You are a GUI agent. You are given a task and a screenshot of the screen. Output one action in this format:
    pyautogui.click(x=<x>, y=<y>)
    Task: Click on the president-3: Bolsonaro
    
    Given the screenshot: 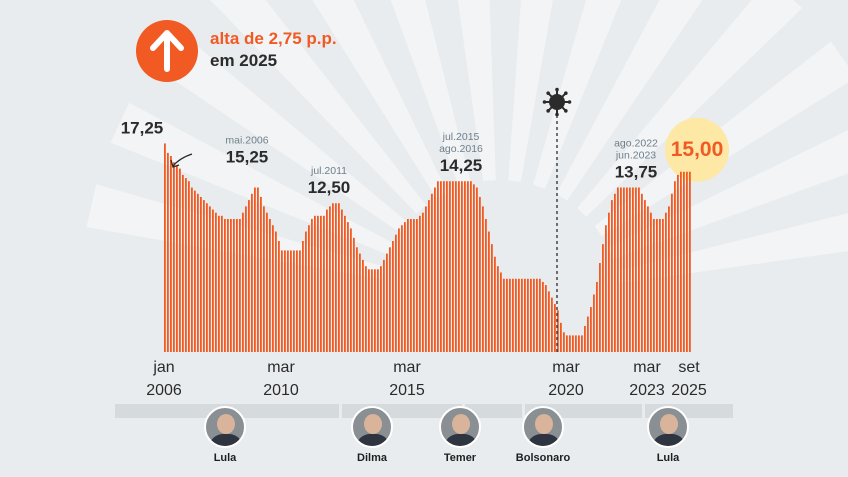 What is the action you would take?
    pyautogui.click(x=543, y=435)
    